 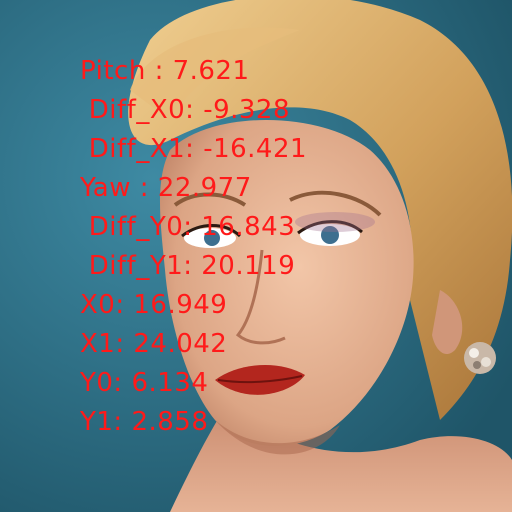 I want to click on nose, so click(x=260, y=297).